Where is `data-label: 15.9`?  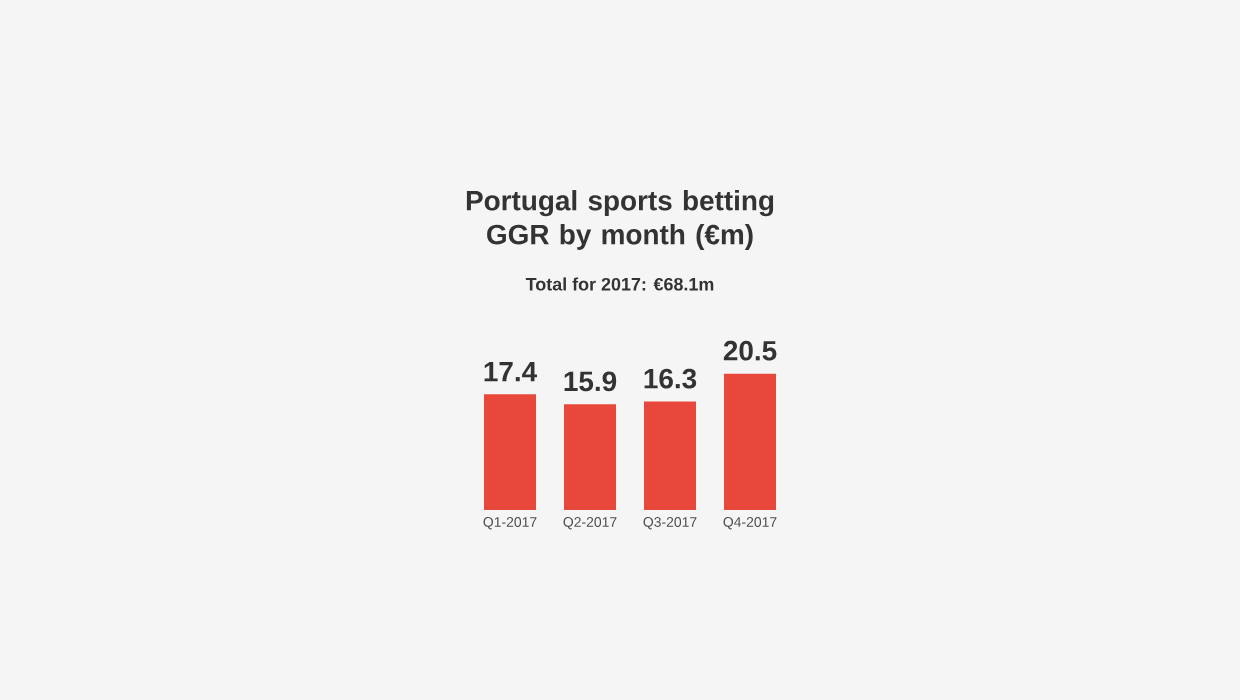
data-label: 15.9 is located at coordinates (590, 381).